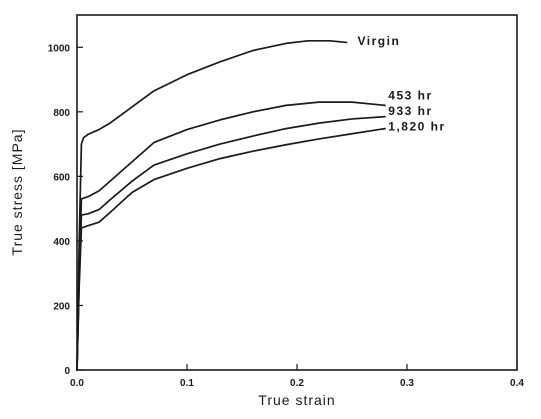 This screenshot has height=419, width=541. Describe the element at coordinates (407, 383) in the screenshot. I see `x-tick-label: 0.3` at that location.